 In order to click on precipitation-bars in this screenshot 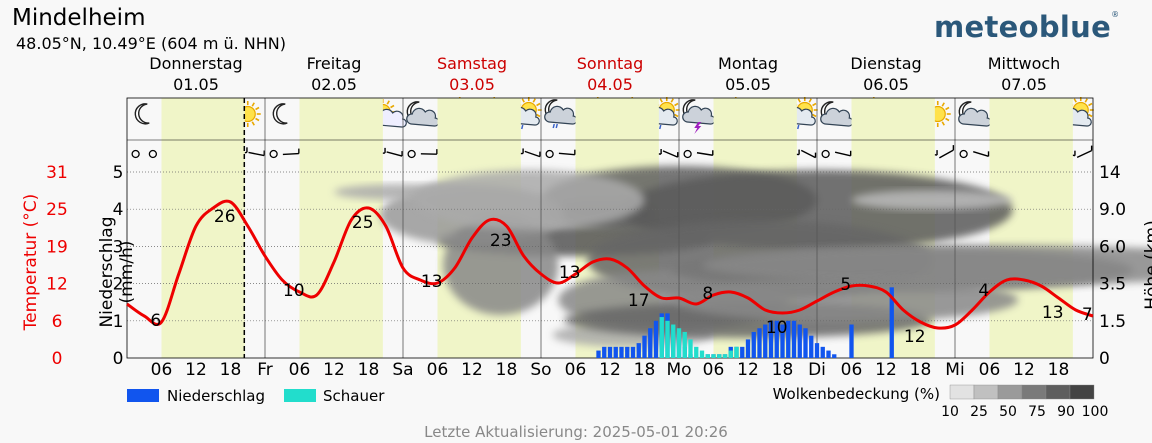, I will do `click(745, 322)`.